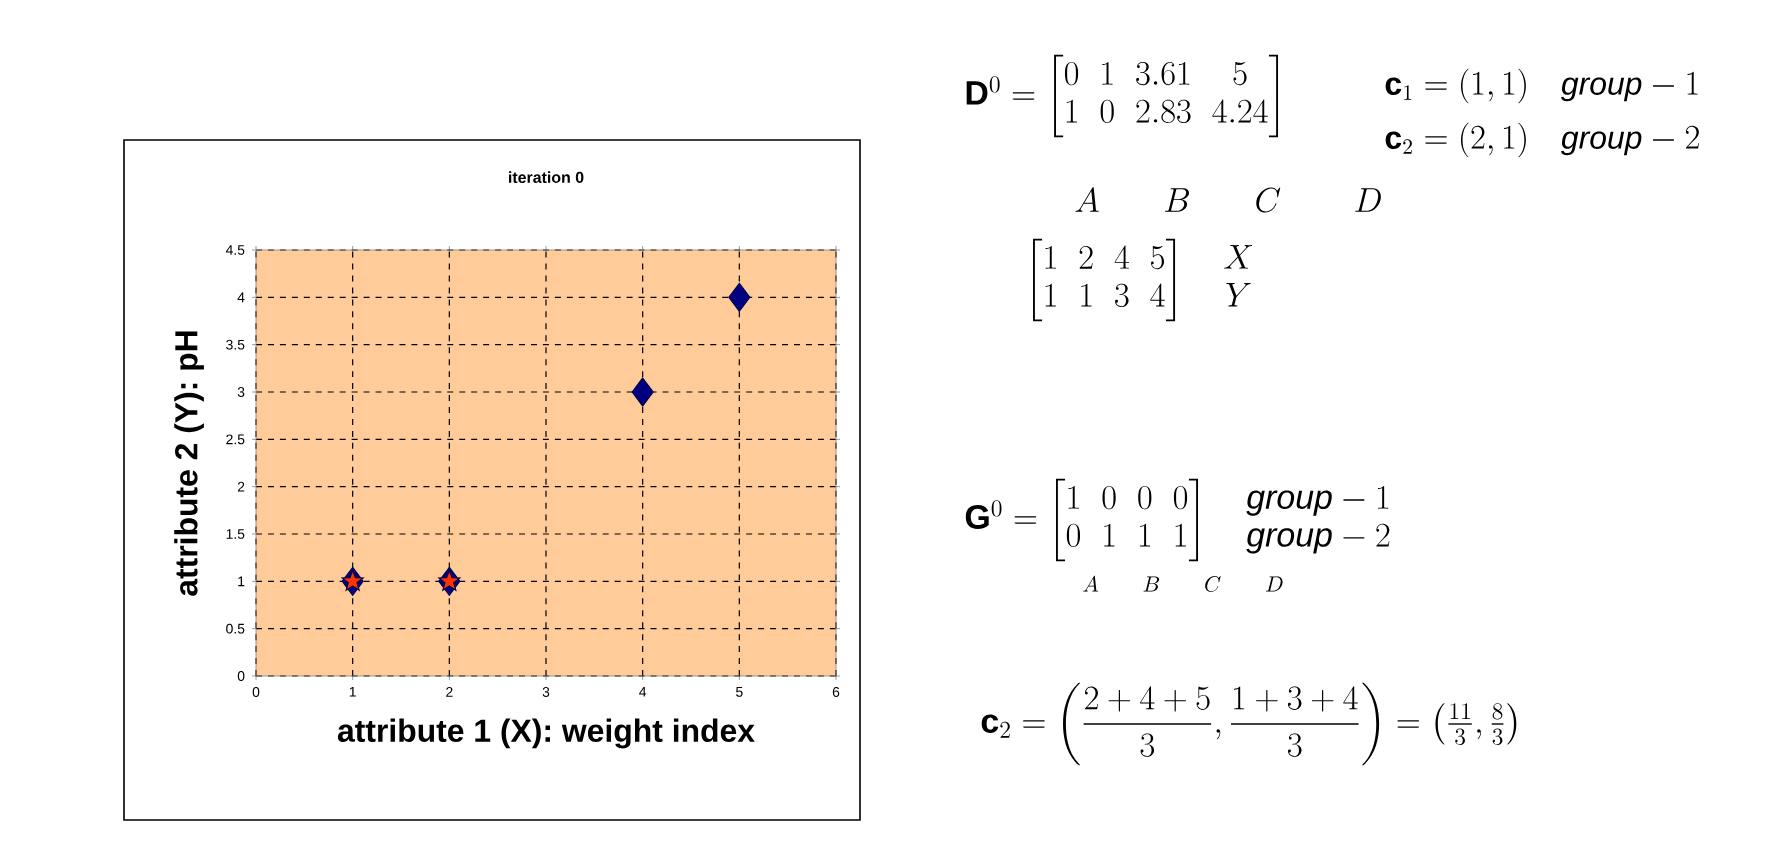 This screenshot has height=846, width=1776. What do you see at coordinates (1228, 200) in the screenshot?
I see `text: $A\qquad B\qquad C\qquad\ D$` at bounding box center [1228, 200].